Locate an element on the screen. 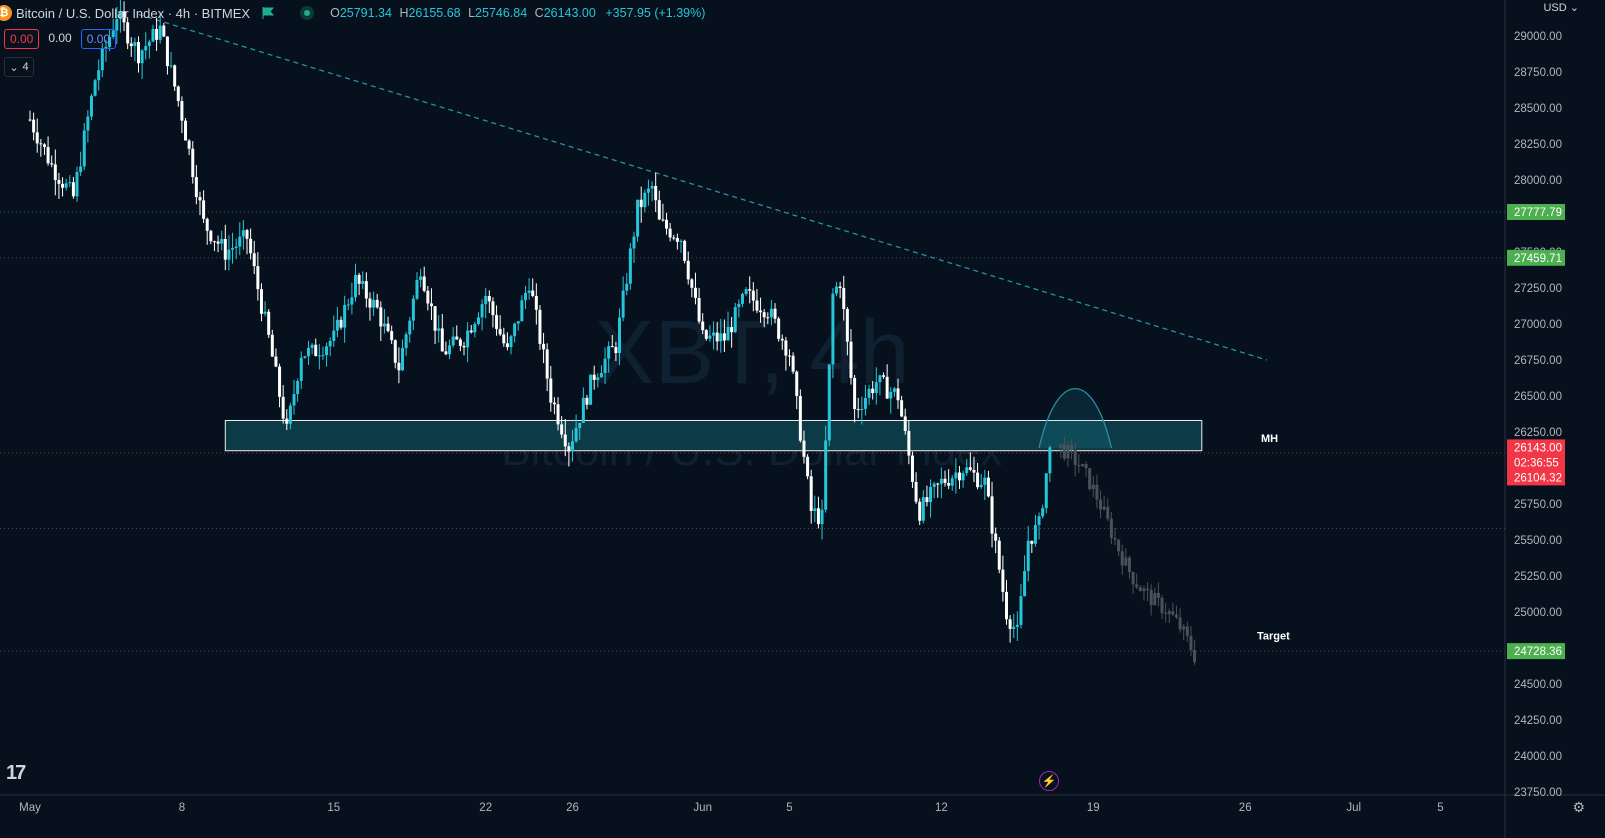 This screenshot has height=838, width=1605. indicator-value-plain: 0.00 is located at coordinates (60, 38).